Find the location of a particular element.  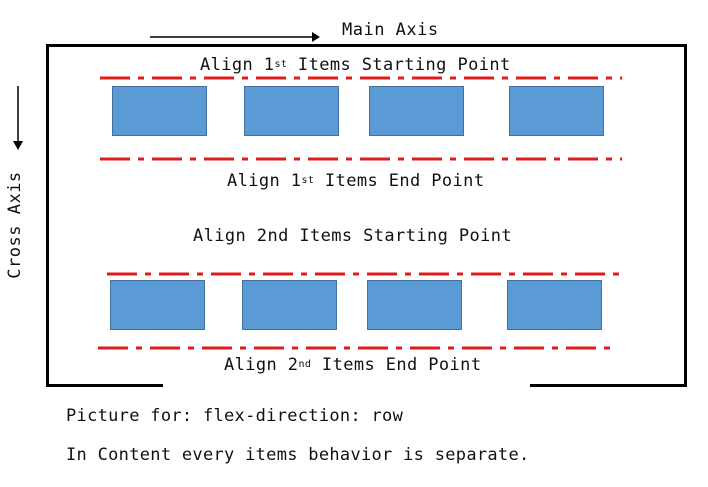

row2-start-line is located at coordinates (367, 274).